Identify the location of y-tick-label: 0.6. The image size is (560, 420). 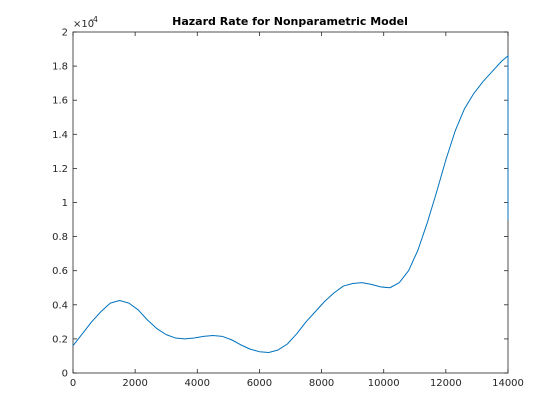
(60, 271).